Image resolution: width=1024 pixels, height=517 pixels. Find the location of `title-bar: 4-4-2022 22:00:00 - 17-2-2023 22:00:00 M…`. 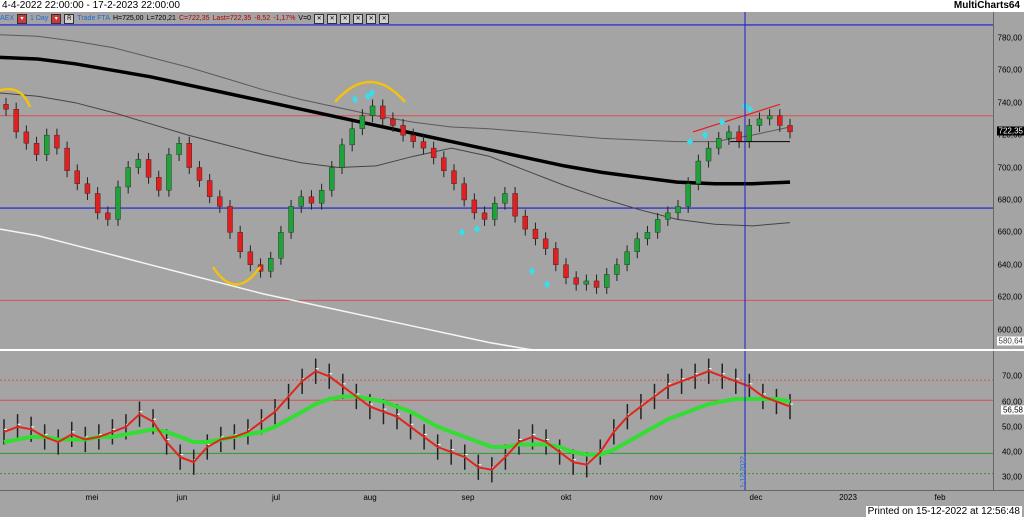

title-bar: 4-4-2022 22:00:00 - 17-2-2023 22:00:00 M… is located at coordinates (512, 6).